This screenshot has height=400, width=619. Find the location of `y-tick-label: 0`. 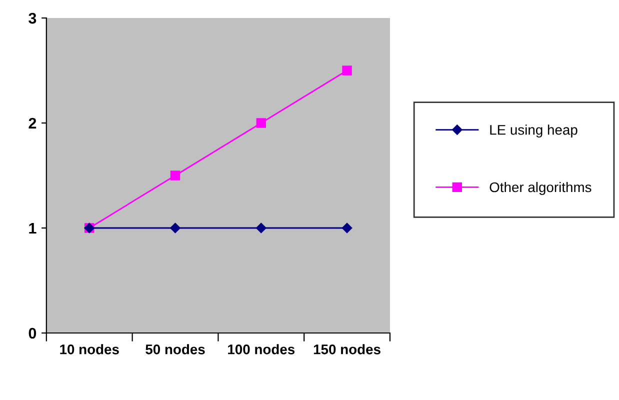

y-tick-label: 0 is located at coordinates (32, 333).